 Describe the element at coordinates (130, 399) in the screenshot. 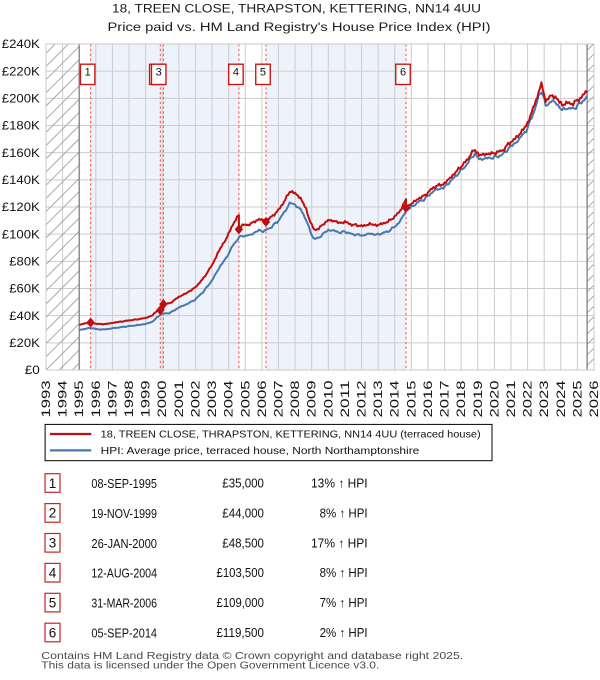

I see `svg-text: 1998` at that location.